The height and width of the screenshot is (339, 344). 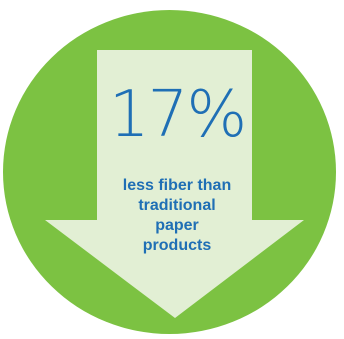 What do you see at coordinates (177, 115) in the screenshot?
I see `stat-value: 17%` at bounding box center [177, 115].